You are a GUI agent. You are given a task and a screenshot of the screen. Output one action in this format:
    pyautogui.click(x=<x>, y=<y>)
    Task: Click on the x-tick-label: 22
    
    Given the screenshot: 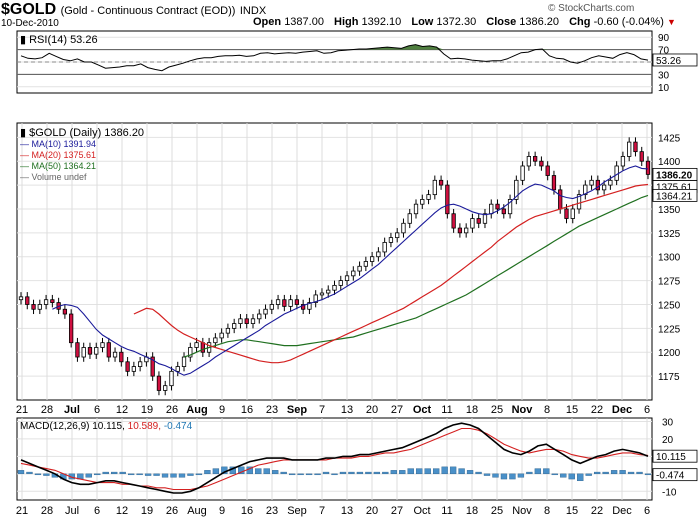 What is the action you would take?
    pyautogui.click(x=597, y=410)
    